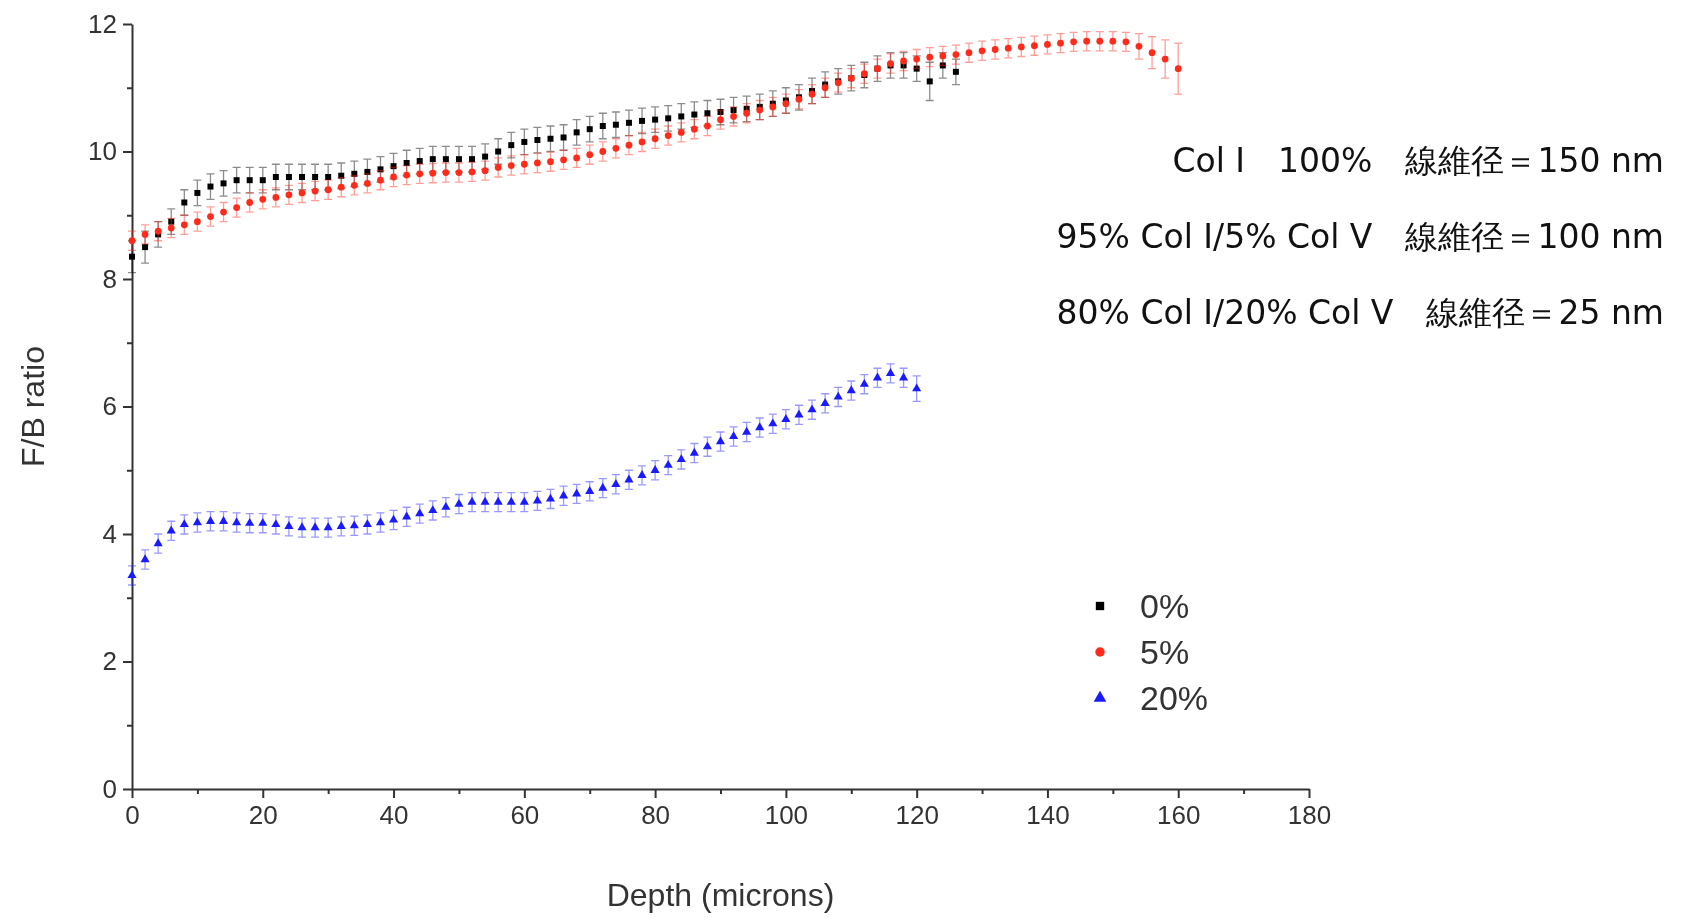 This screenshot has width=1685, height=918. Describe the element at coordinates (102, 23) in the screenshot. I see `y-tick-label: 12` at that location.